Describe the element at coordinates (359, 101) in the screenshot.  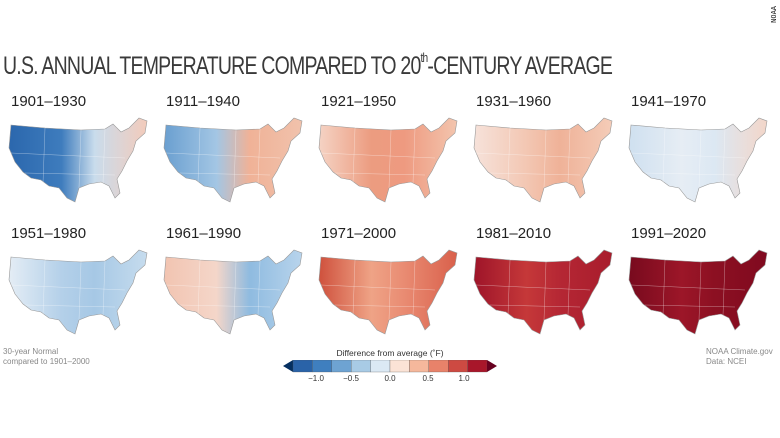
I see `period-label: 1921–1950` at that location.